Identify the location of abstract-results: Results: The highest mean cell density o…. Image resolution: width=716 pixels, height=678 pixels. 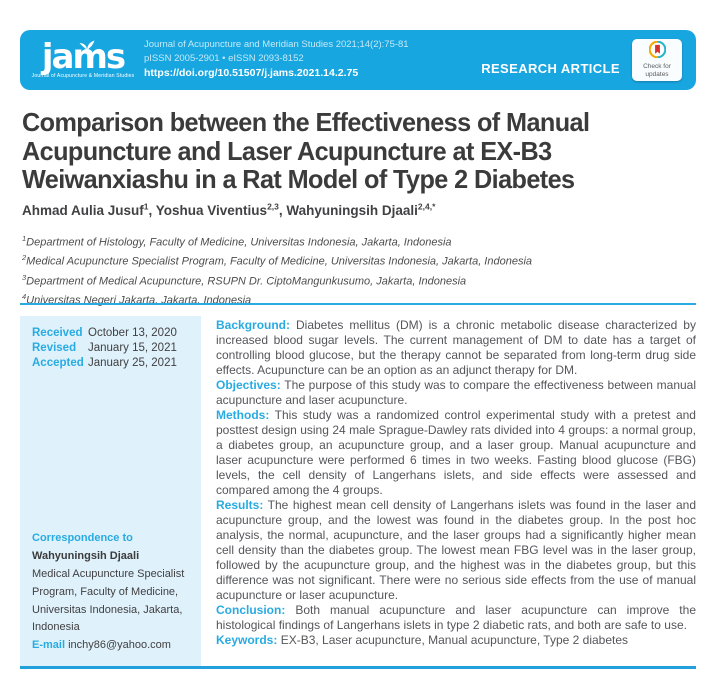
(456, 550).